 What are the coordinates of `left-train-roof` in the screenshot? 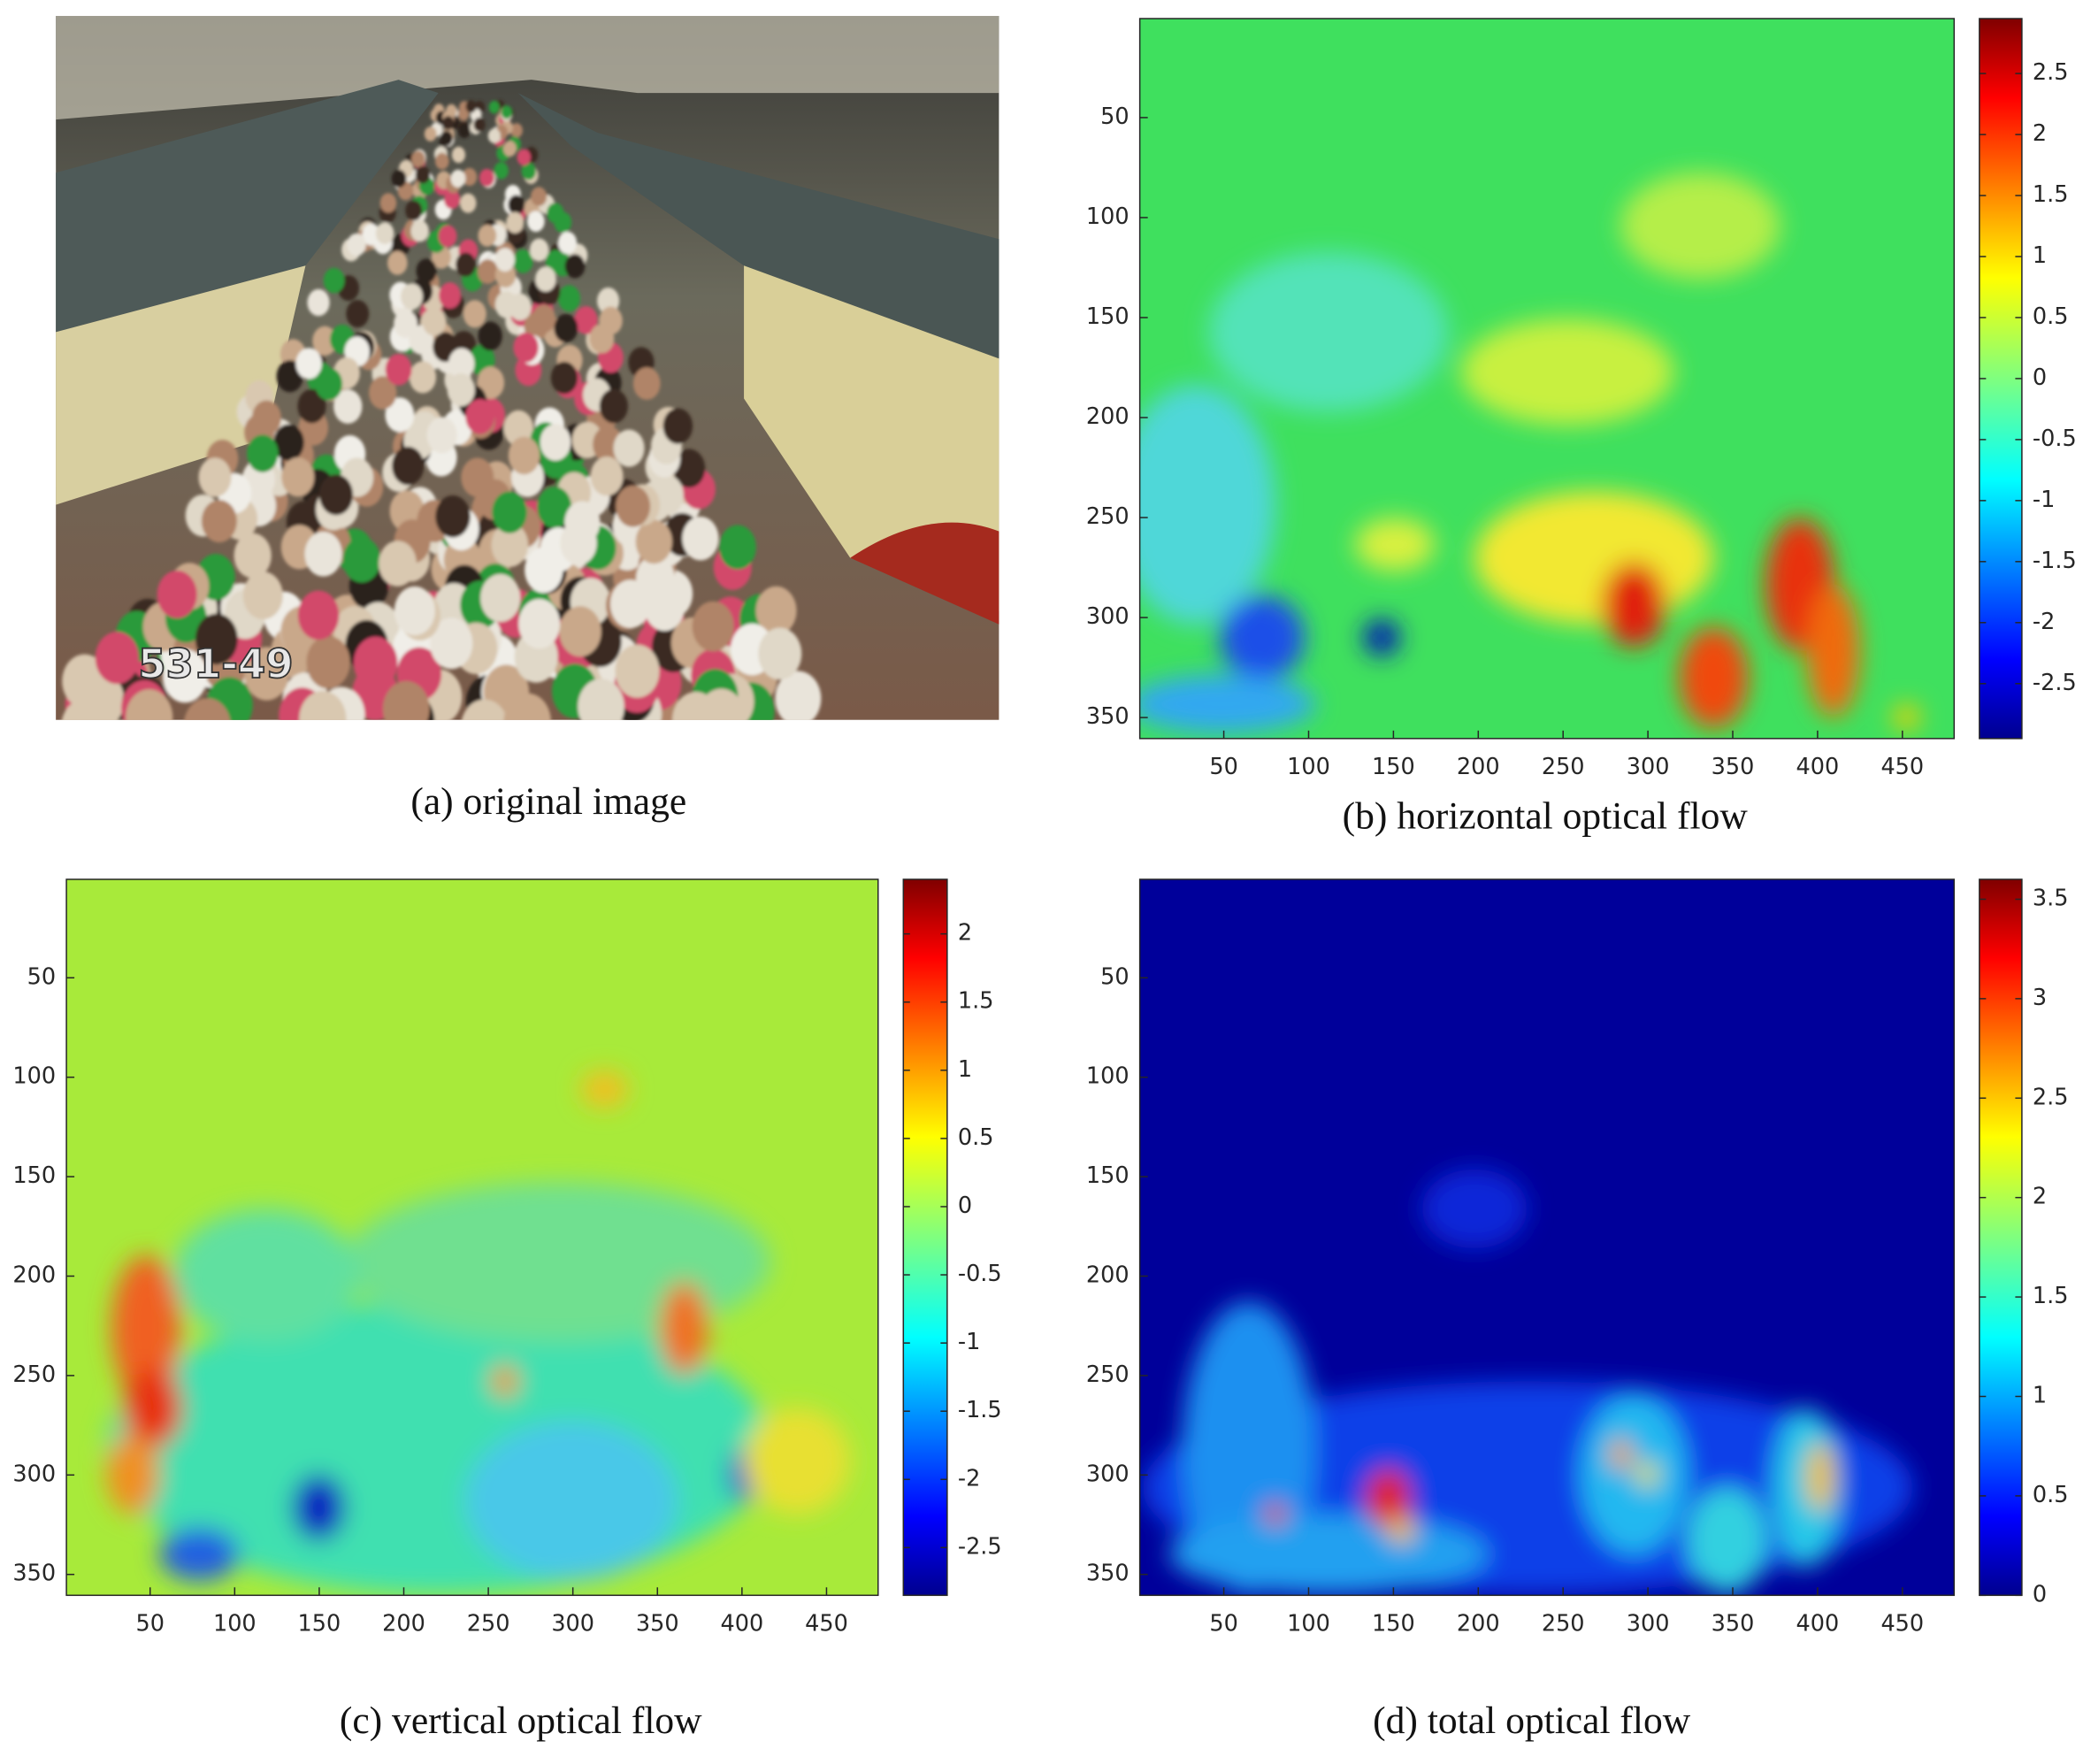 It's located at (248, 206).